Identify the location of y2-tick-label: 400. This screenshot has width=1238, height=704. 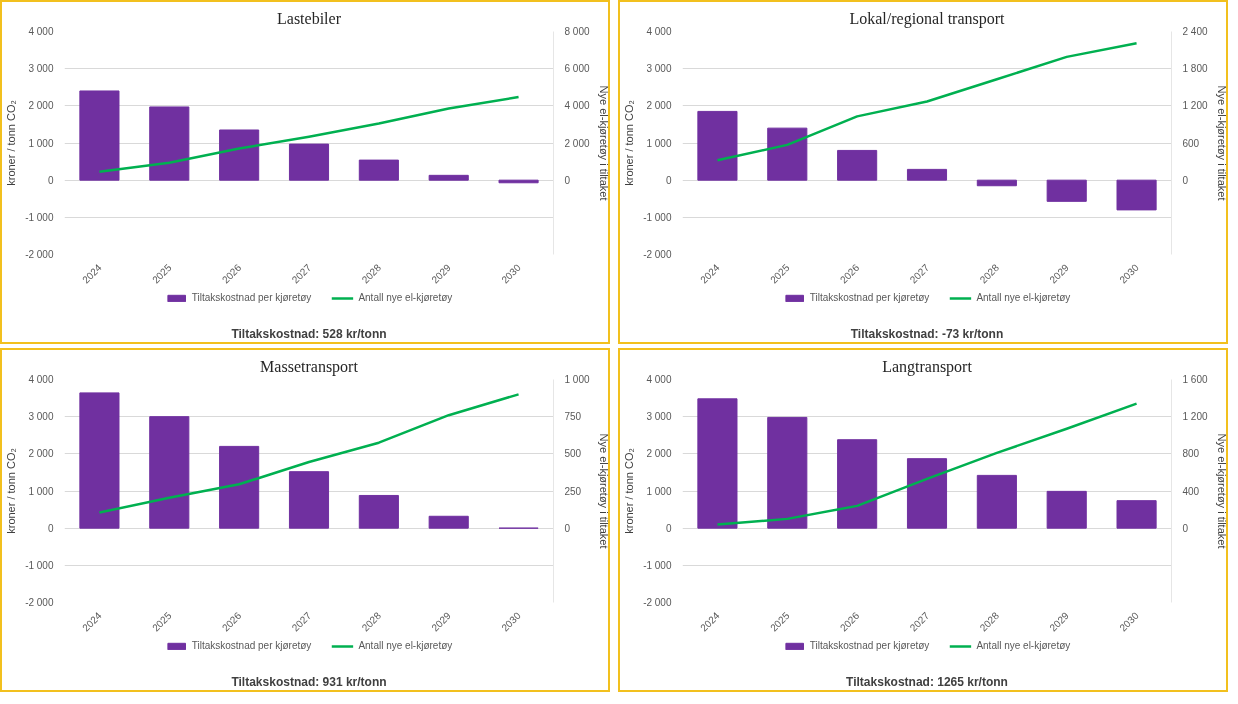
(1191, 491).